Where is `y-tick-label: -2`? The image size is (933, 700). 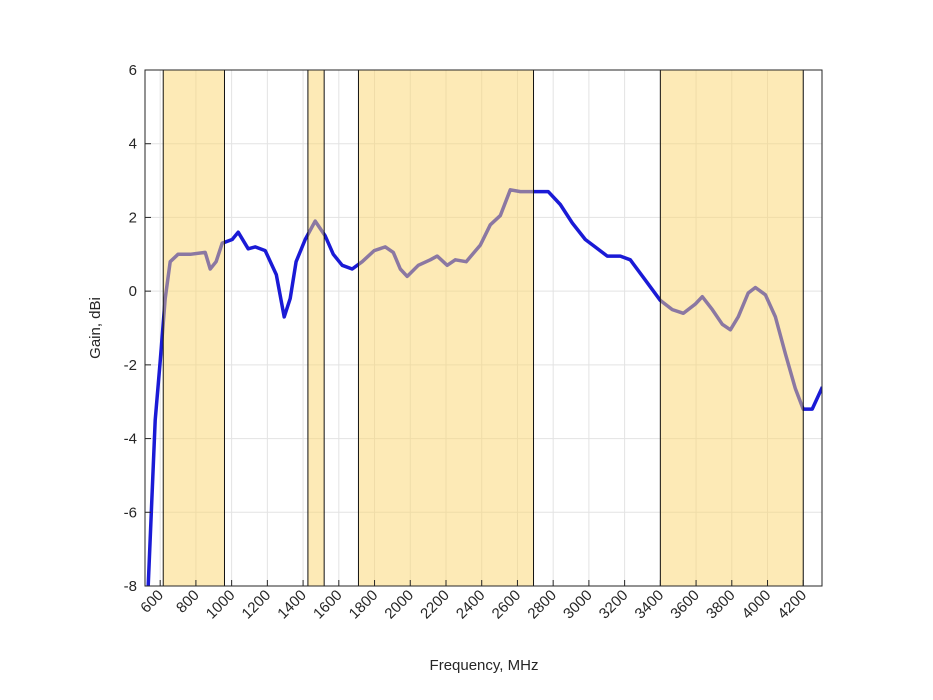 y-tick-label: -2 is located at coordinates (130, 365).